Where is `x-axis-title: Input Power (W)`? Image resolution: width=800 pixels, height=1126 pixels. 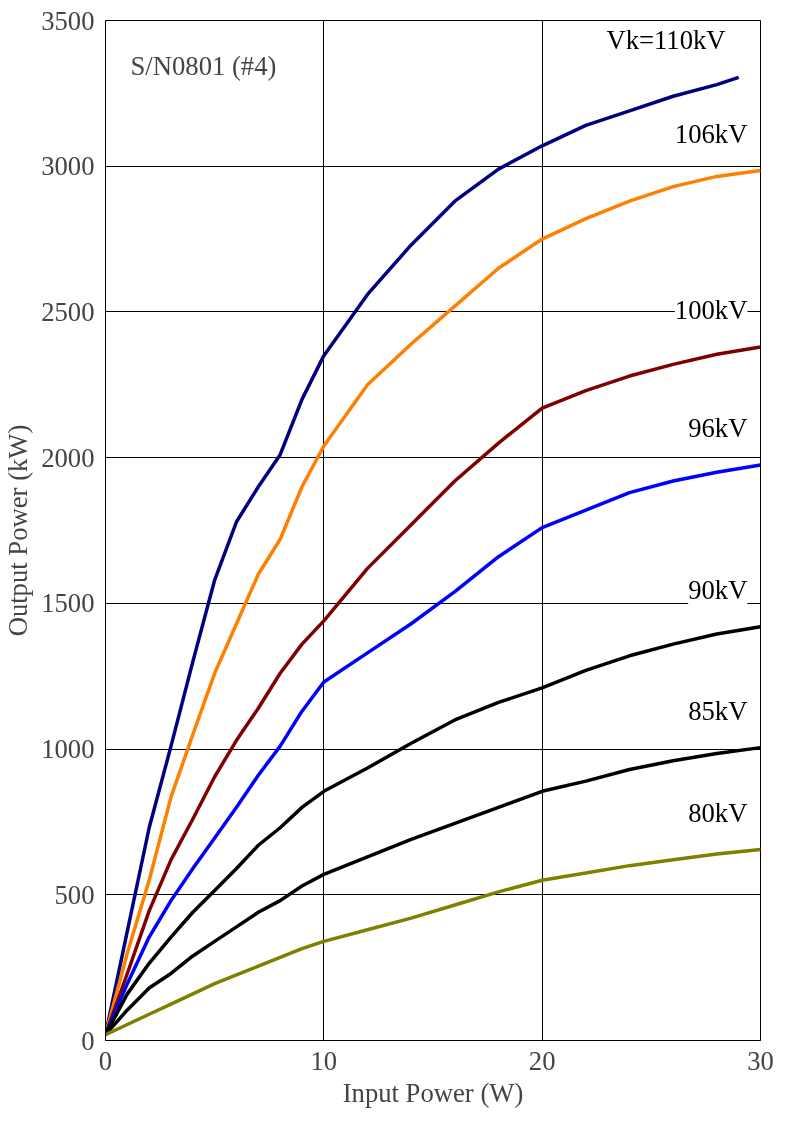 x-axis-title: Input Power (W) is located at coordinates (433, 1092).